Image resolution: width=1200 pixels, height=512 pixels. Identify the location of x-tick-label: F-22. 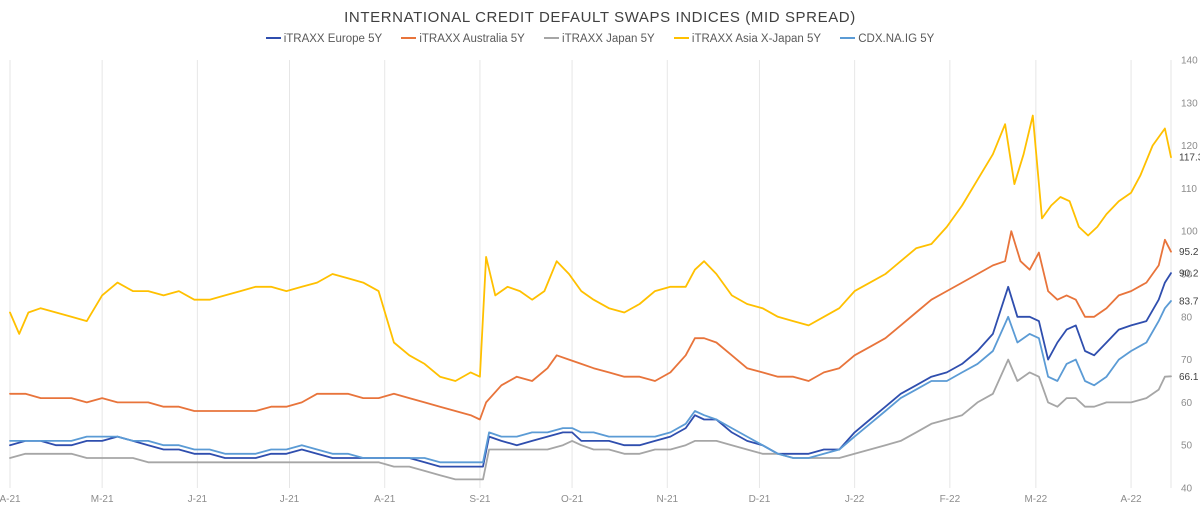
(950, 499).